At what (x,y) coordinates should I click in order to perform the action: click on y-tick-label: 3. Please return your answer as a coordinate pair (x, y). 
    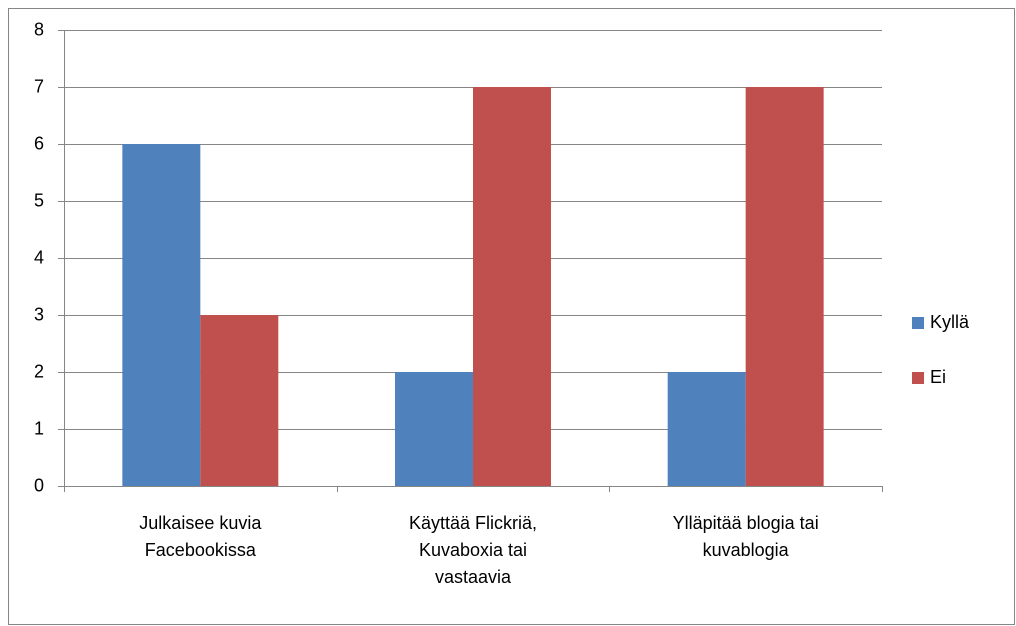
    Looking at the image, I should click on (39, 314).